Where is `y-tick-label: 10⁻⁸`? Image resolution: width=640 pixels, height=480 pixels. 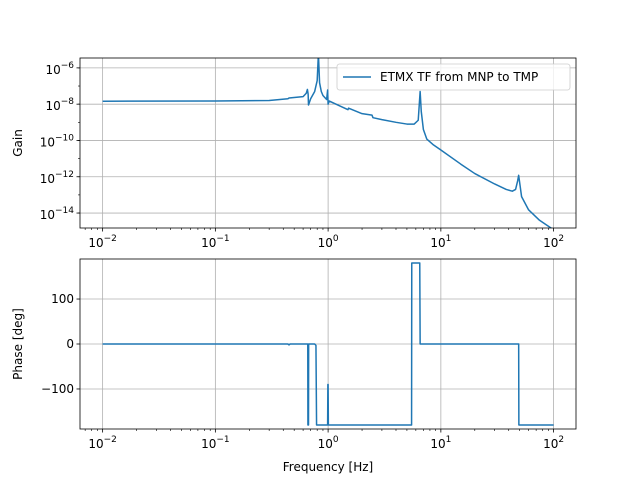
y-tick-label: 10⁻⁸ is located at coordinates (59, 105).